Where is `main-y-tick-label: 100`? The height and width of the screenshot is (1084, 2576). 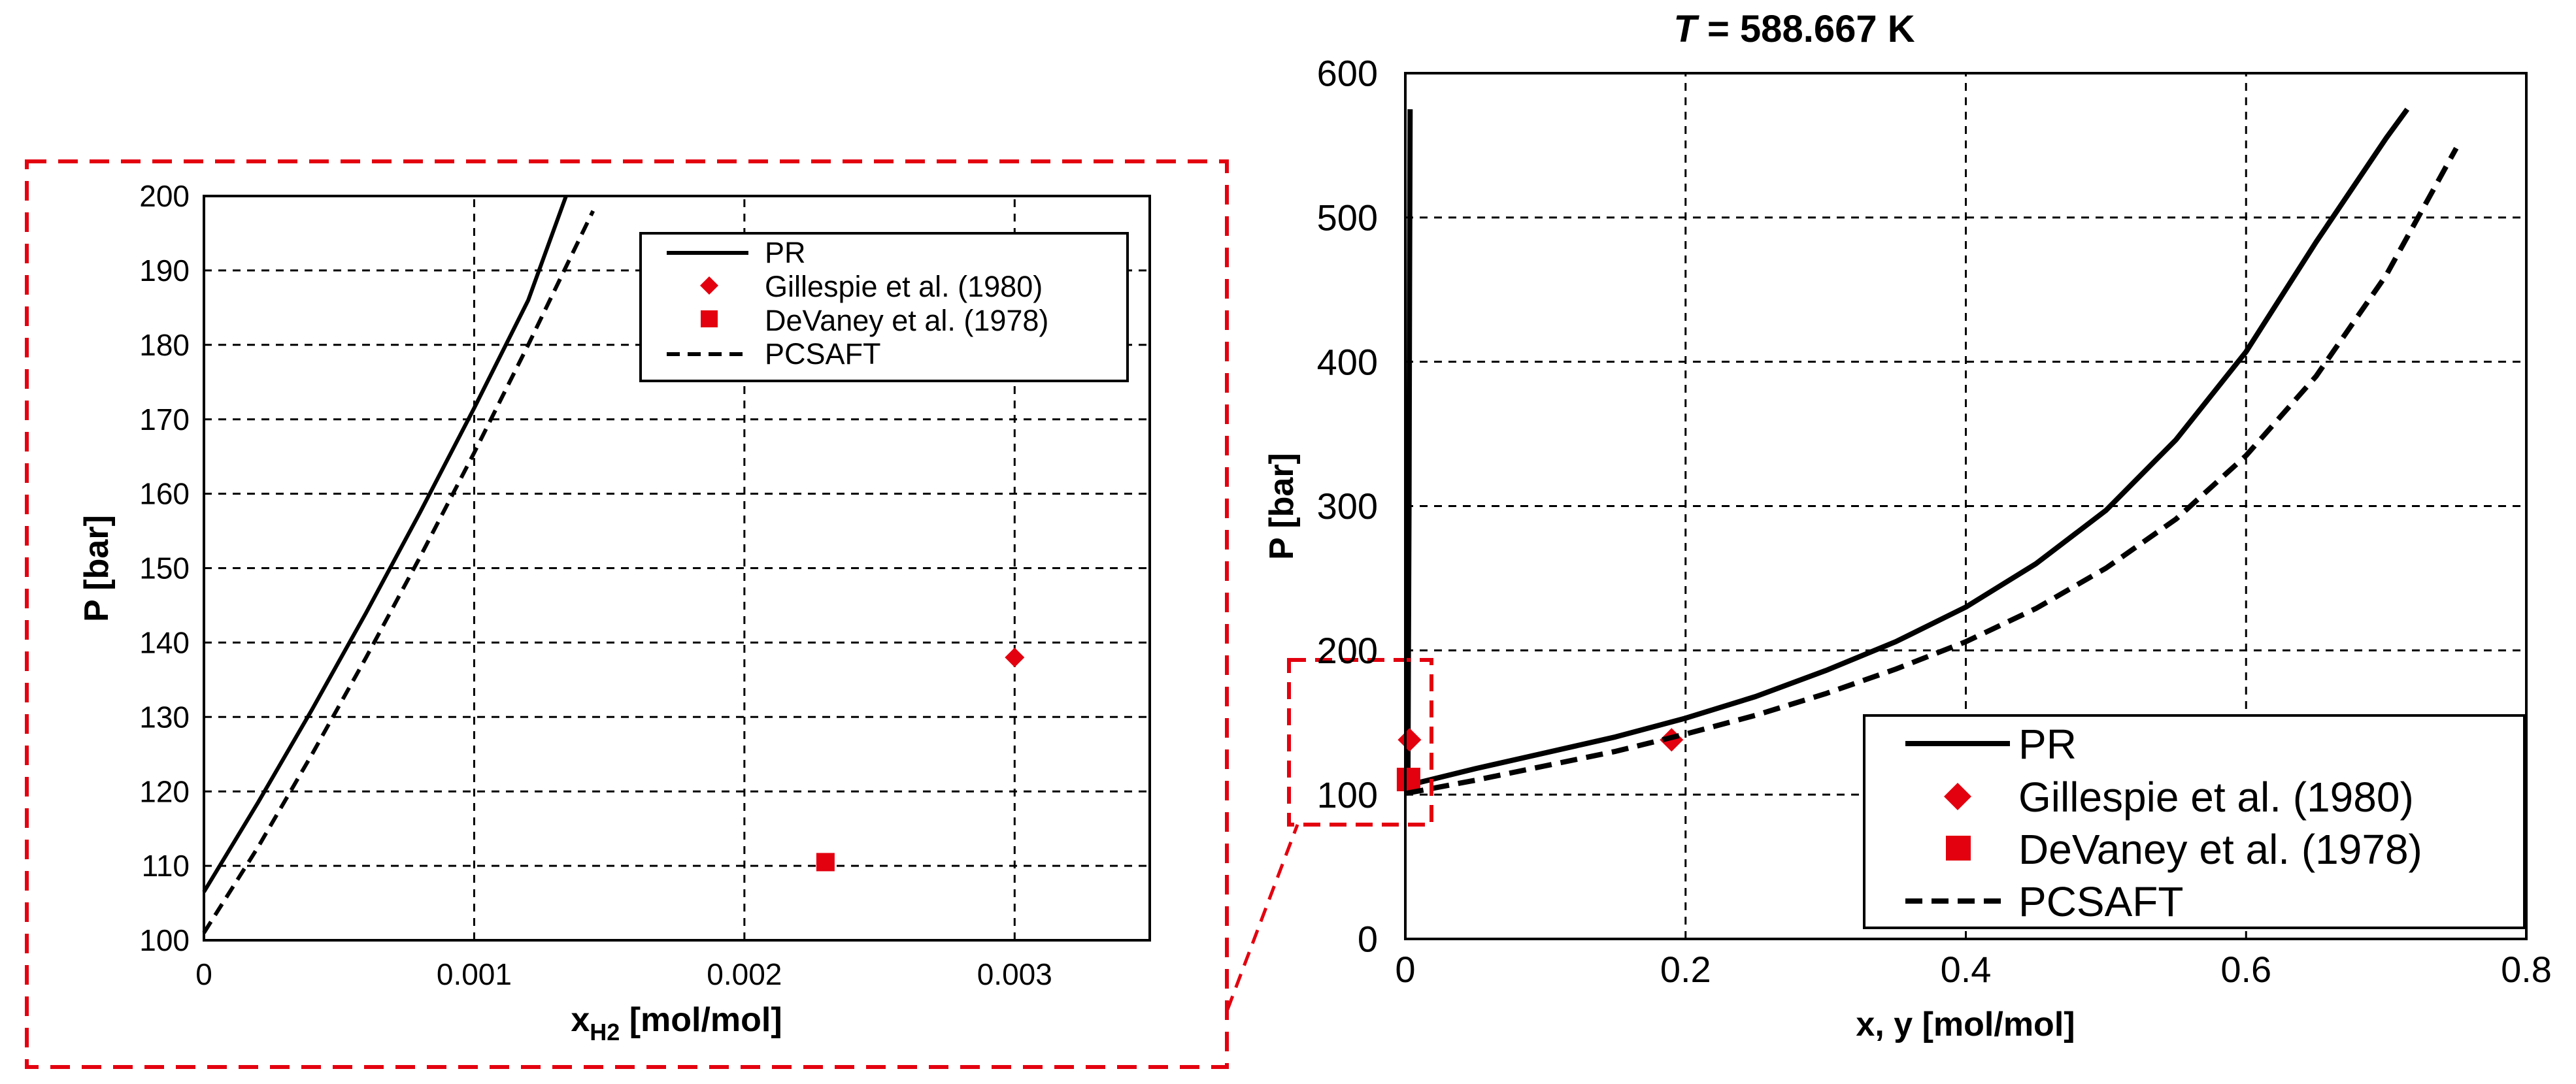 main-y-tick-label: 100 is located at coordinates (1348, 795).